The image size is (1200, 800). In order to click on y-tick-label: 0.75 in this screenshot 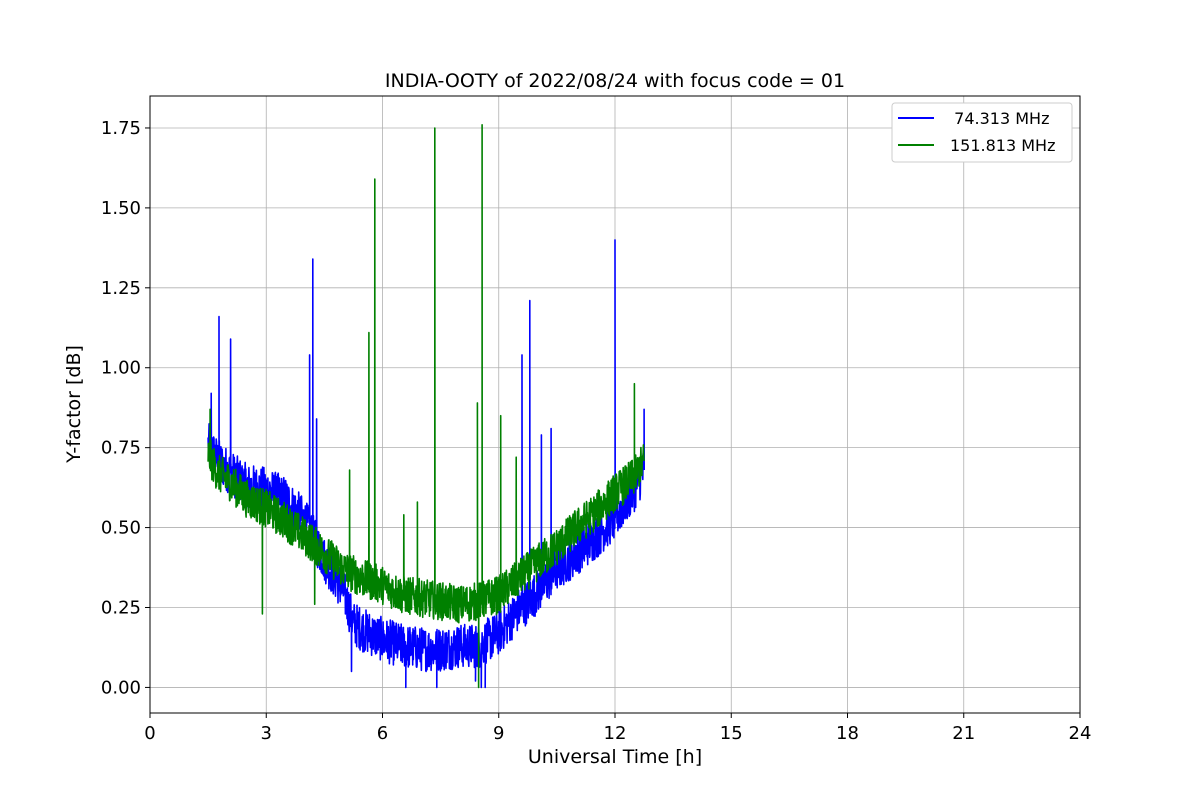, I will do `click(121, 448)`.